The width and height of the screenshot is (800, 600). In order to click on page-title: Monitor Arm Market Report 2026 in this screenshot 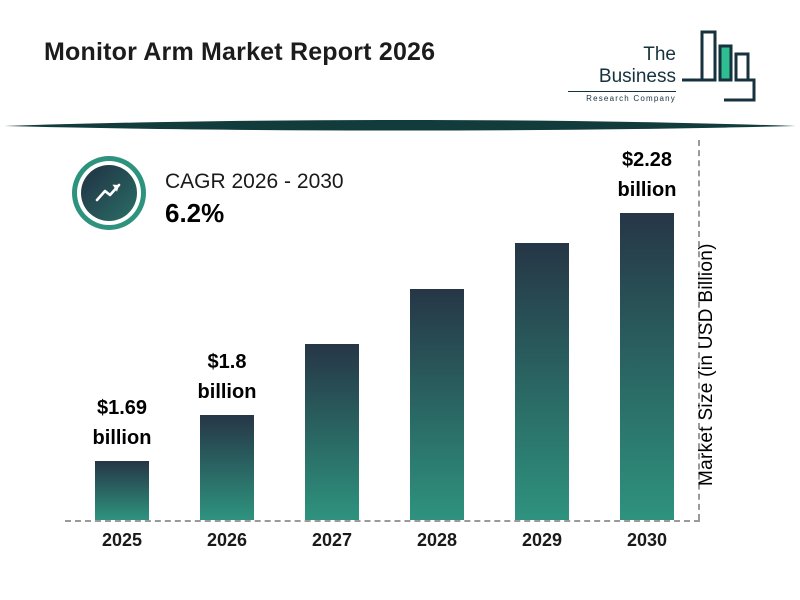, I will do `click(240, 52)`.